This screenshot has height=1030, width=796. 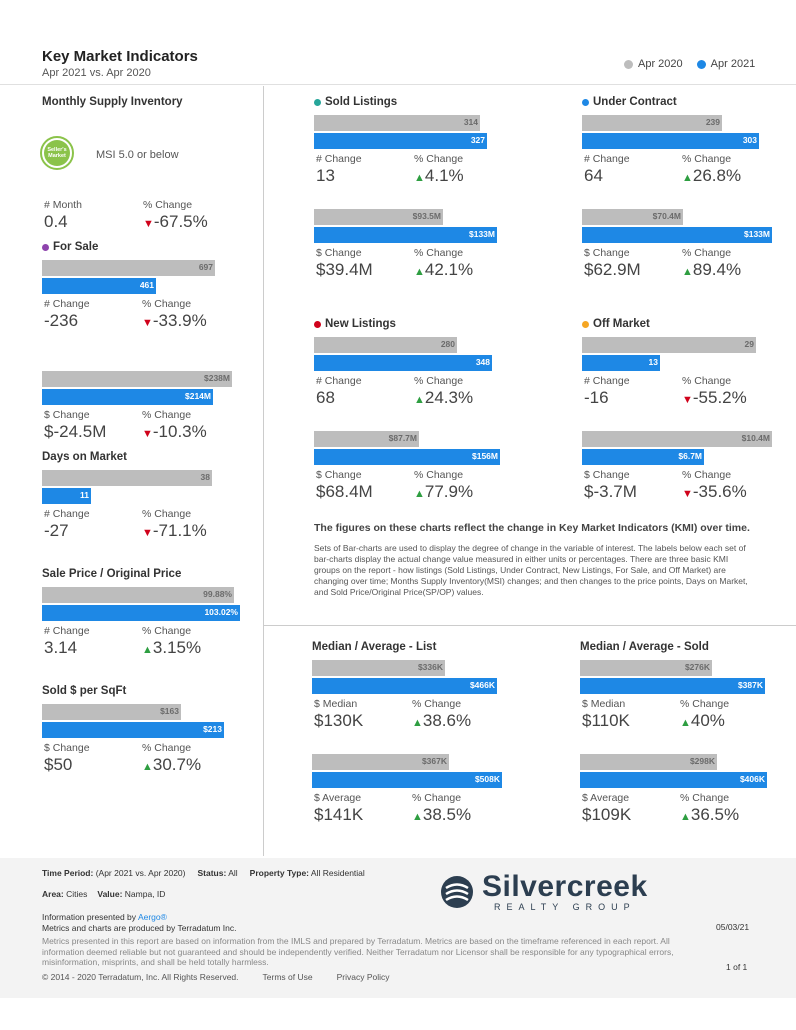 What do you see at coordinates (482, 685) in the screenshot?
I see `list-median-bar-label-curr: $466K` at bounding box center [482, 685].